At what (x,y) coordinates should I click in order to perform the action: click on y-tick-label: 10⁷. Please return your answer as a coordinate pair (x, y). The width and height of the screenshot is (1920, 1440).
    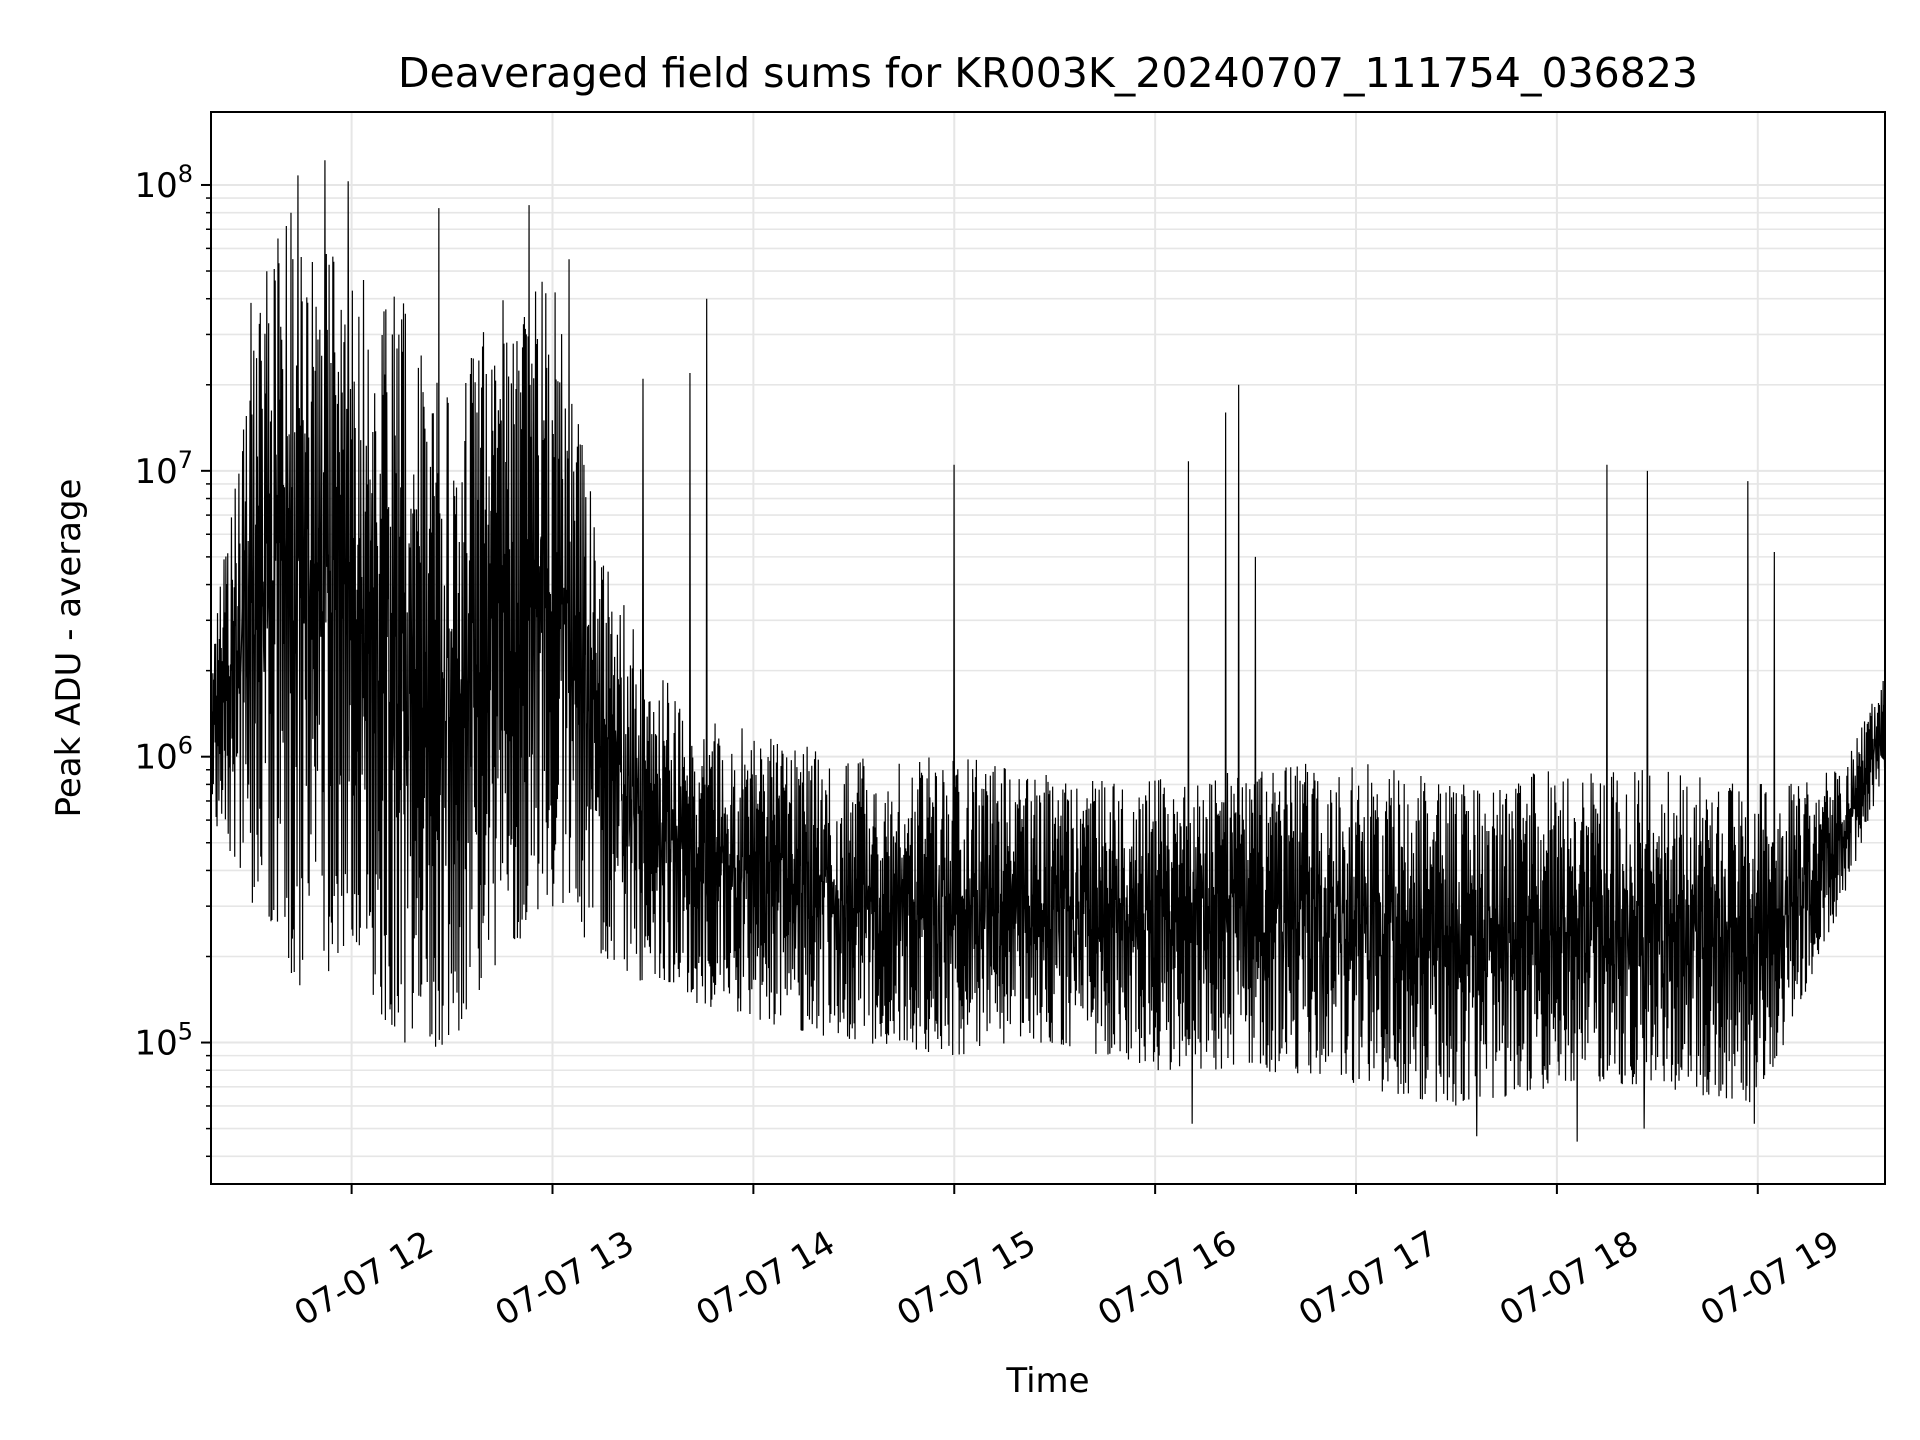
    Looking at the image, I should click on (163, 469).